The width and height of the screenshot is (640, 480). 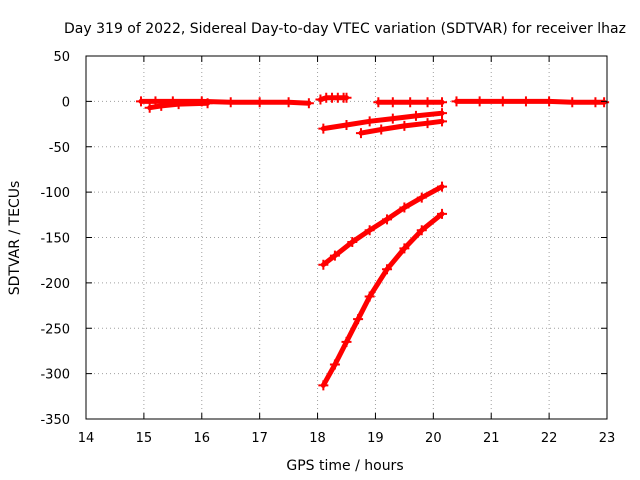 What do you see at coordinates (375, 438) in the screenshot?
I see `x-tick-label: 19` at bounding box center [375, 438].